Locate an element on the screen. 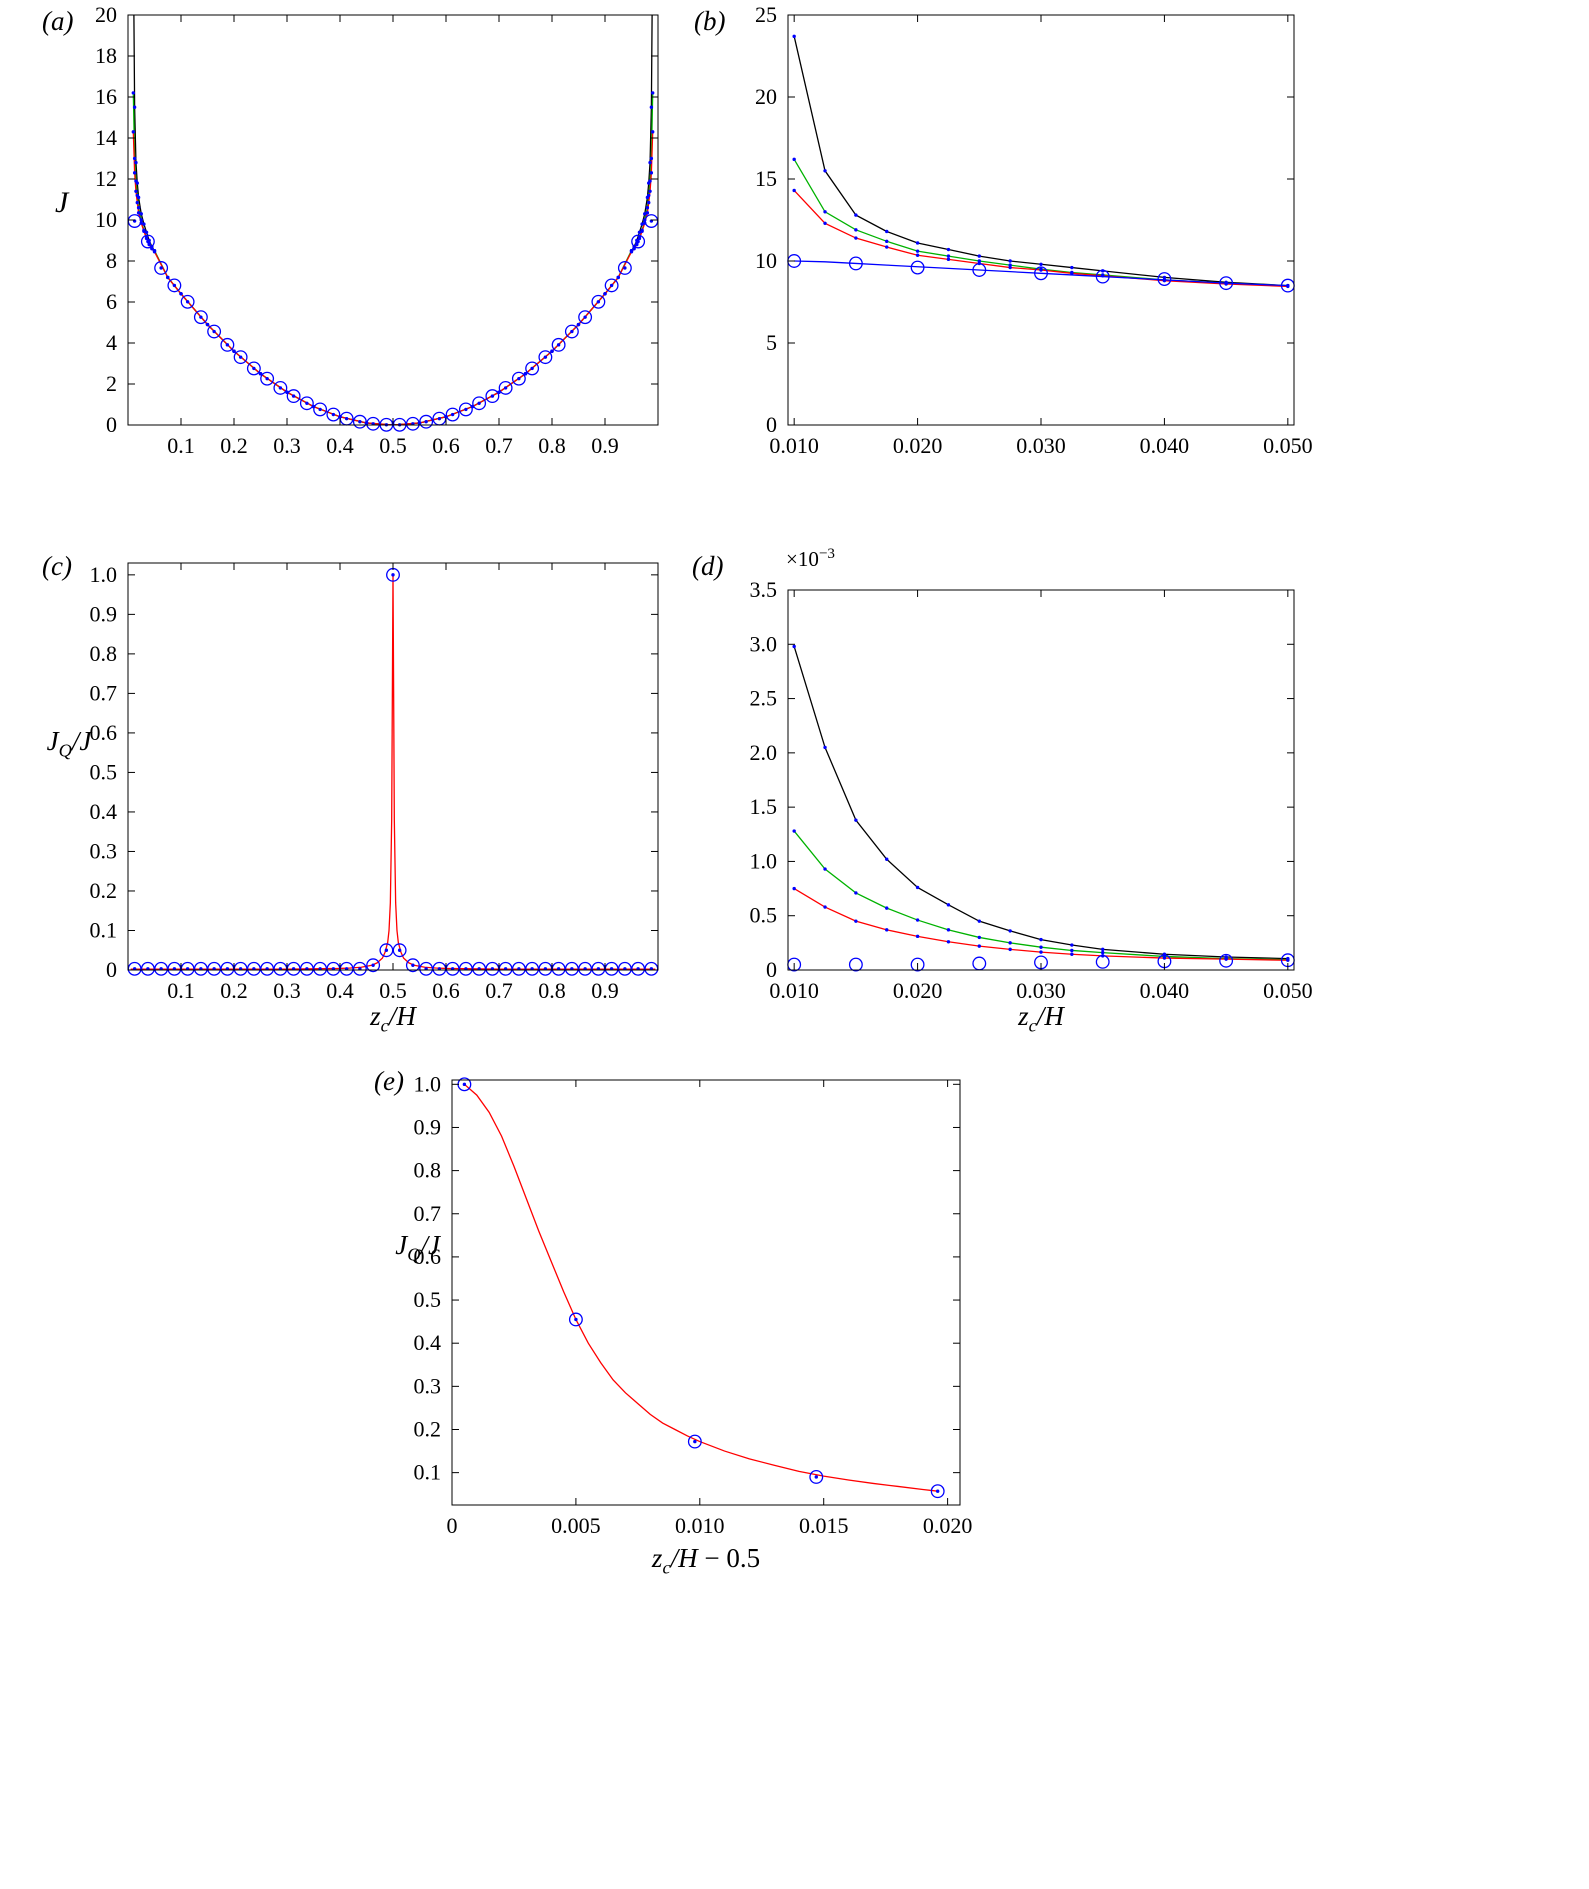  svg-text: 4 is located at coordinates (111, 342).